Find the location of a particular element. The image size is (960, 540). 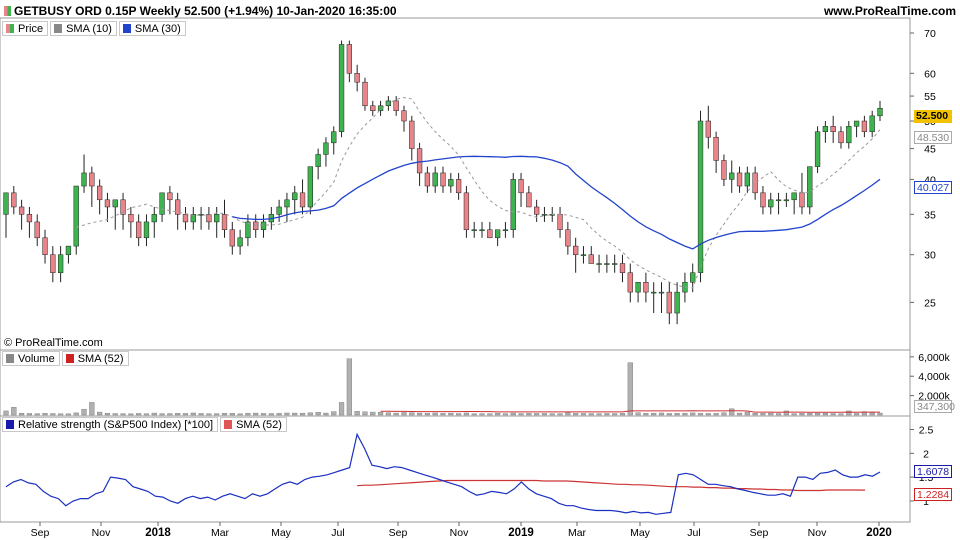

x-tick-label: 2019 is located at coordinates (521, 533).